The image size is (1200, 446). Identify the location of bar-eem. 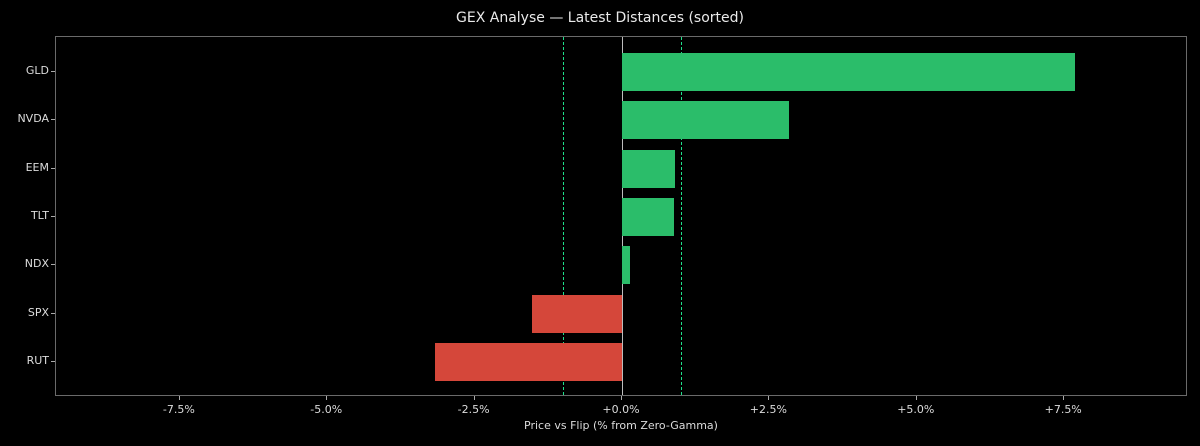
(649, 168).